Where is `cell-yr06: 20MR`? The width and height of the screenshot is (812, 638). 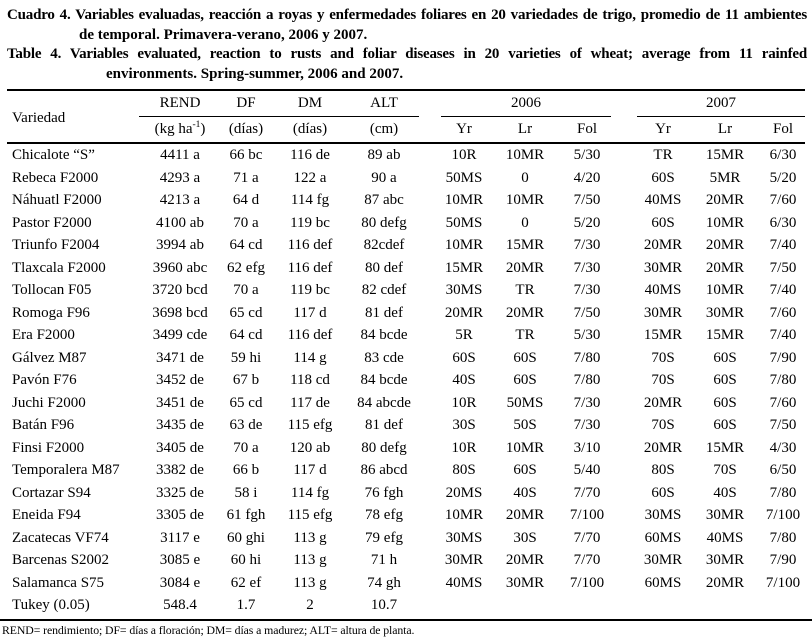
cell-yr06: 20MR is located at coordinates (464, 312).